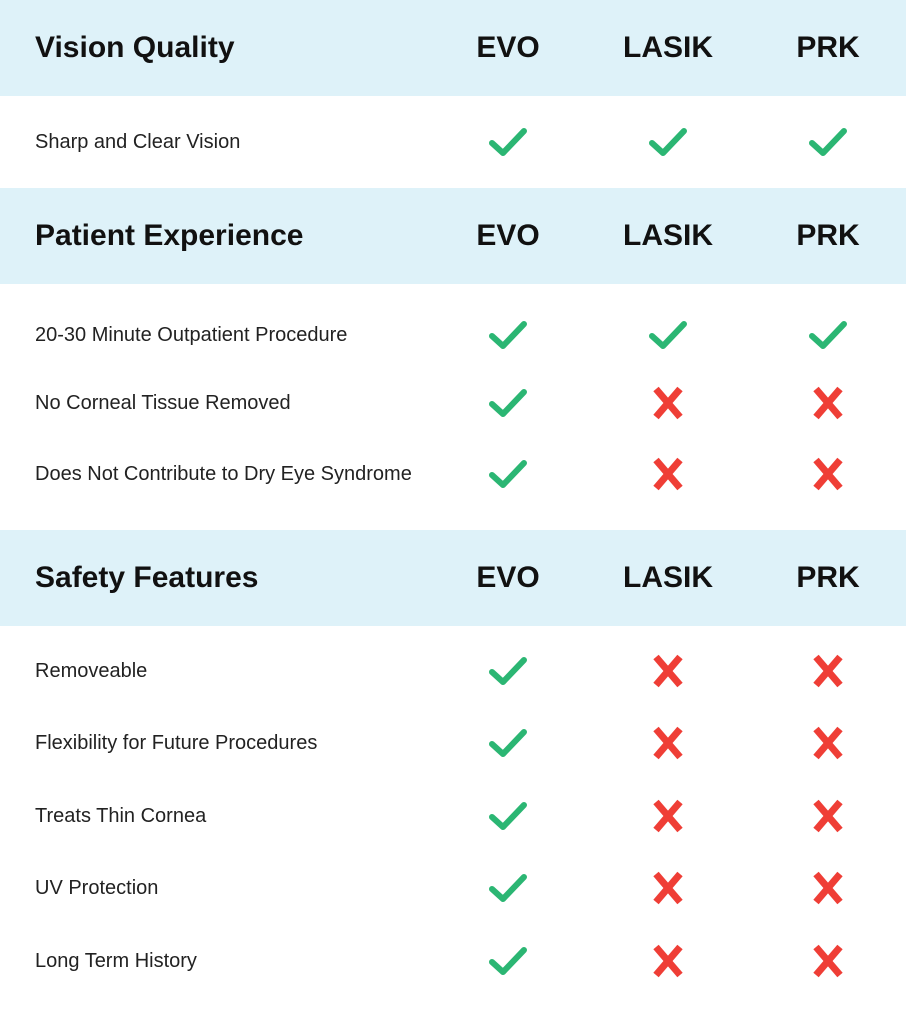 Image resolution: width=906 pixels, height=1024 pixels. What do you see at coordinates (91, 670) in the screenshot?
I see `feature-label: Removeable` at bounding box center [91, 670].